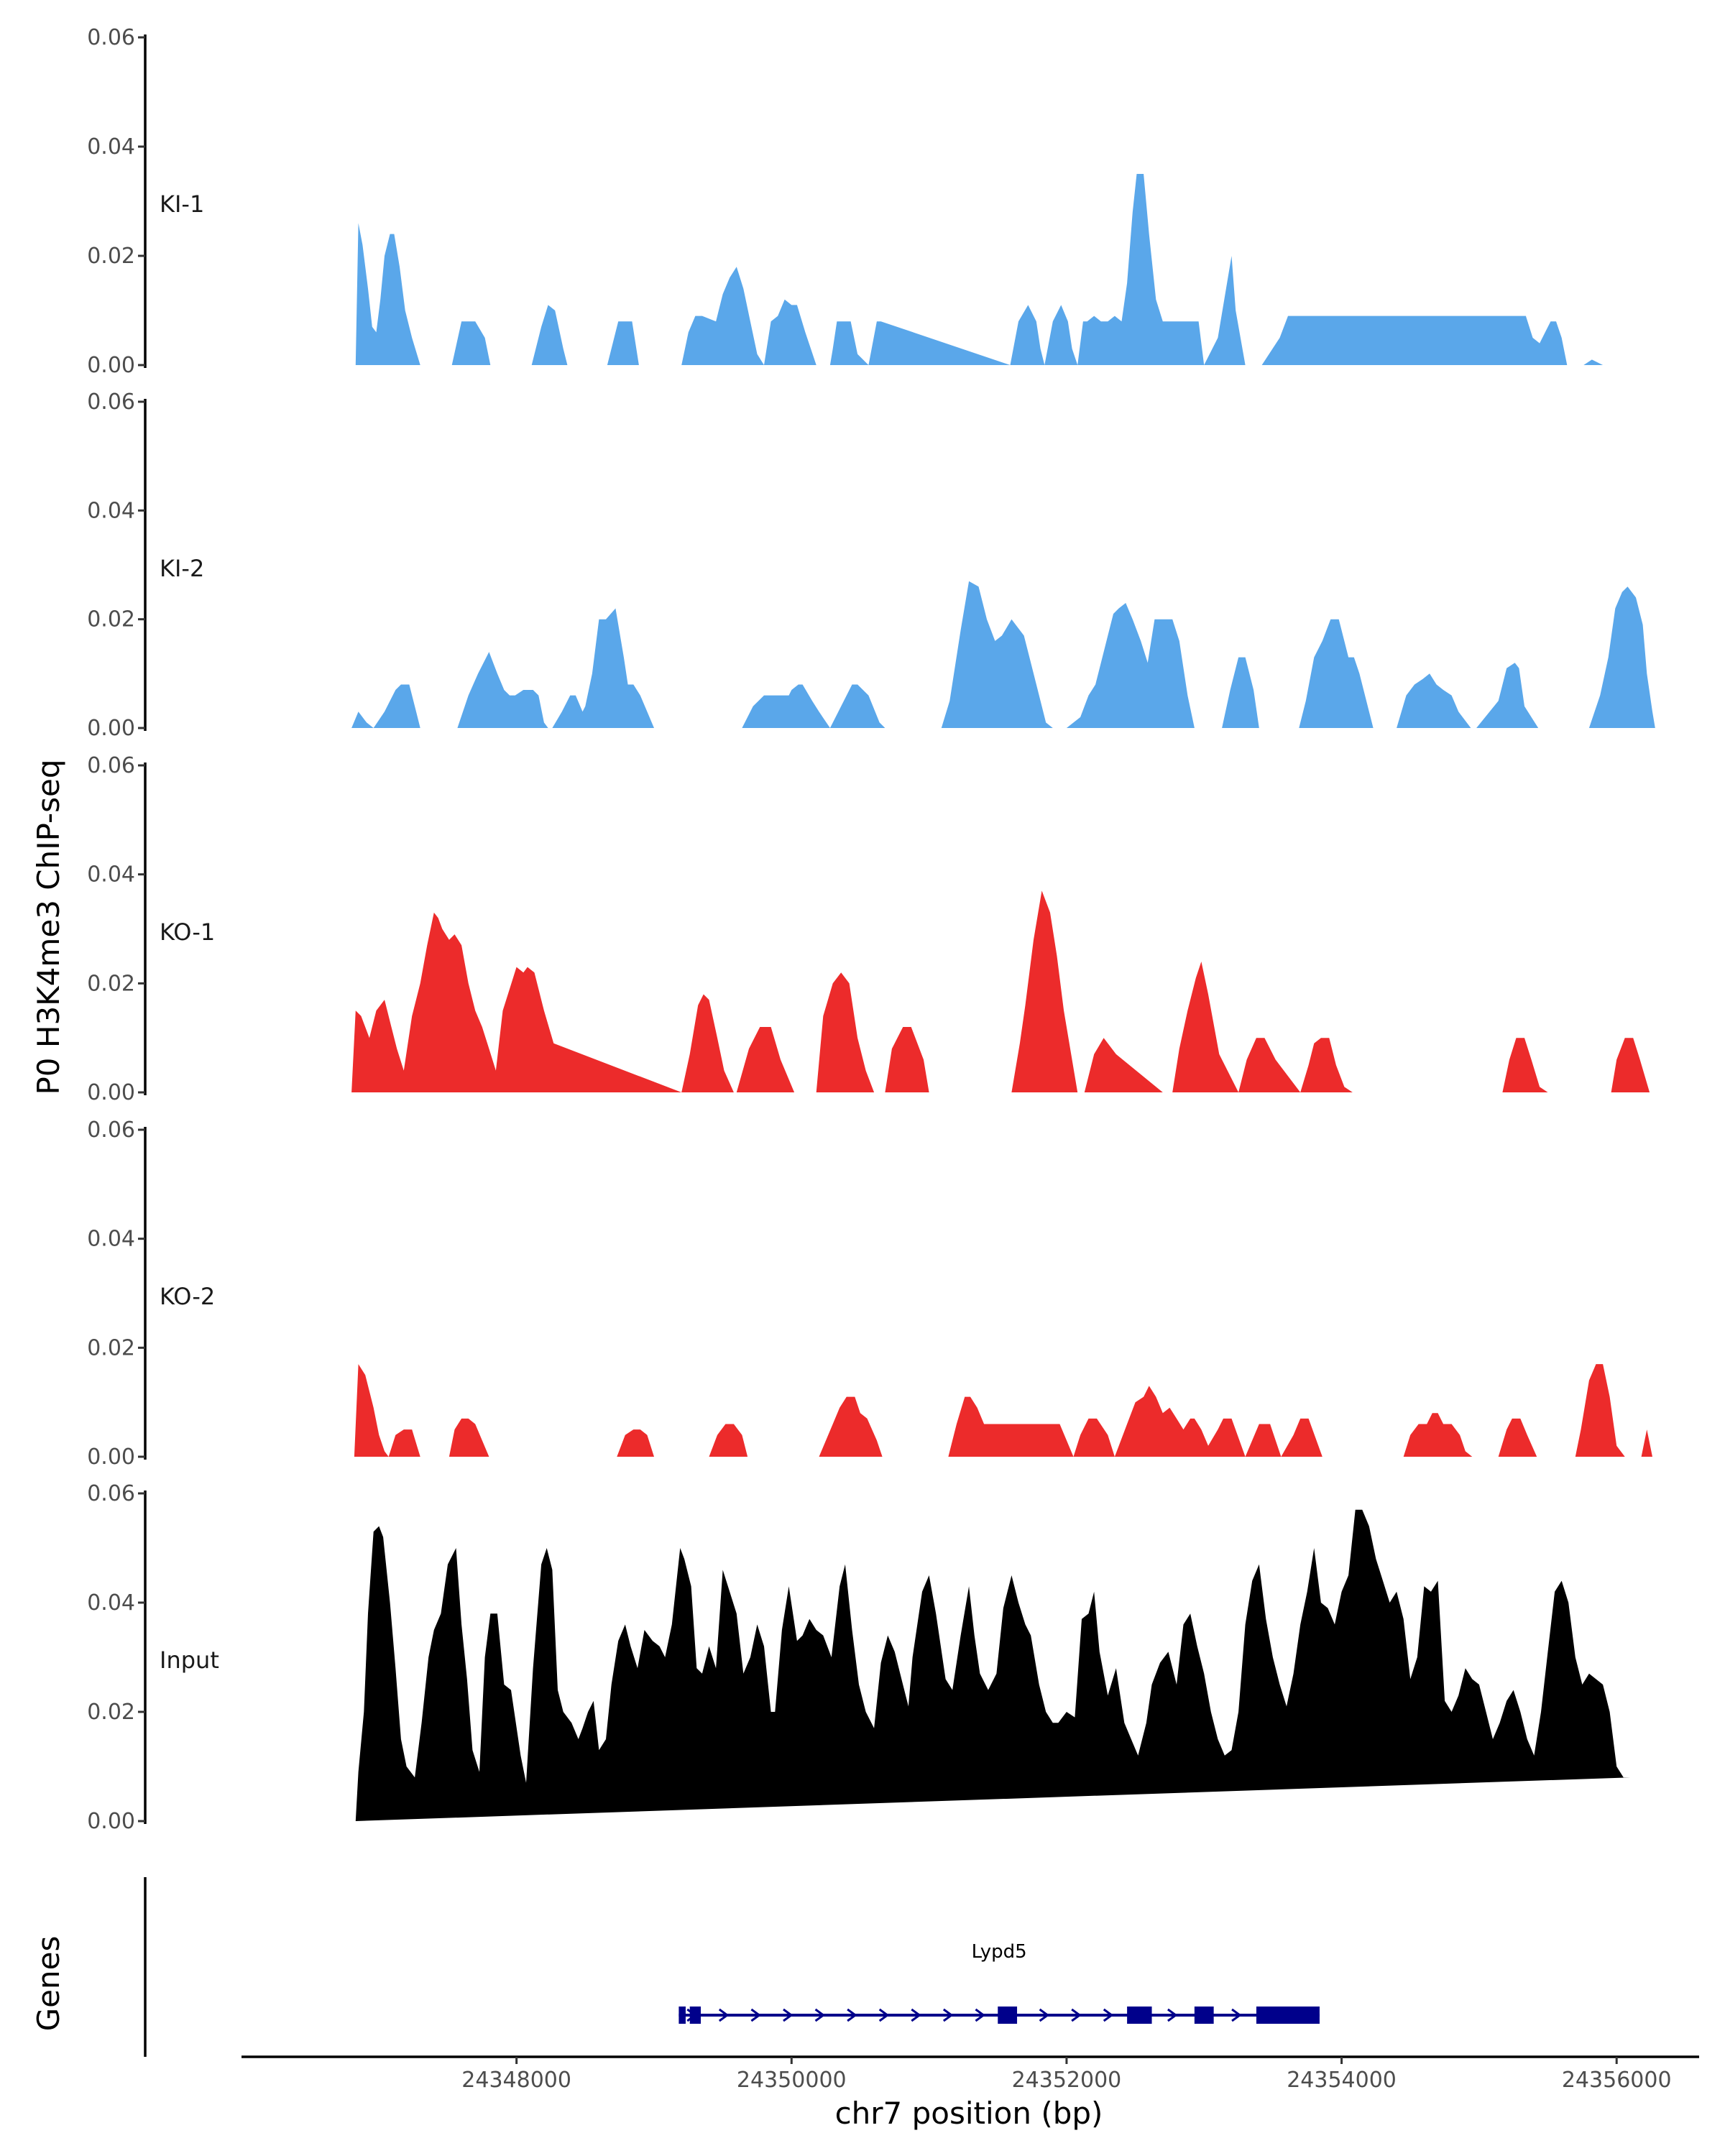  Describe the element at coordinates (1067, 2080) in the screenshot. I see `x-tick-label: 24352000` at that location.